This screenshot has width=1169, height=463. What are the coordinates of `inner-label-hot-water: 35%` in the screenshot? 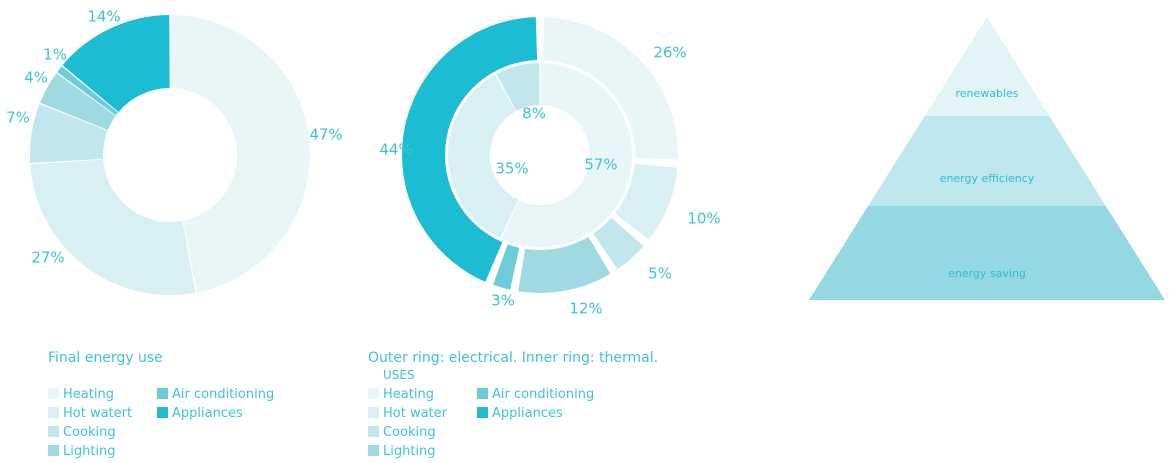 It's located at (511, 169).